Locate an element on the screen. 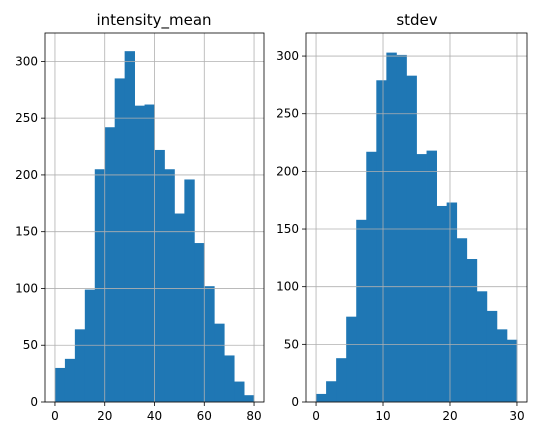 Image resolution: width=552 pixels, height=435 pixels. x-tick-label: 80 is located at coordinates (253, 416).